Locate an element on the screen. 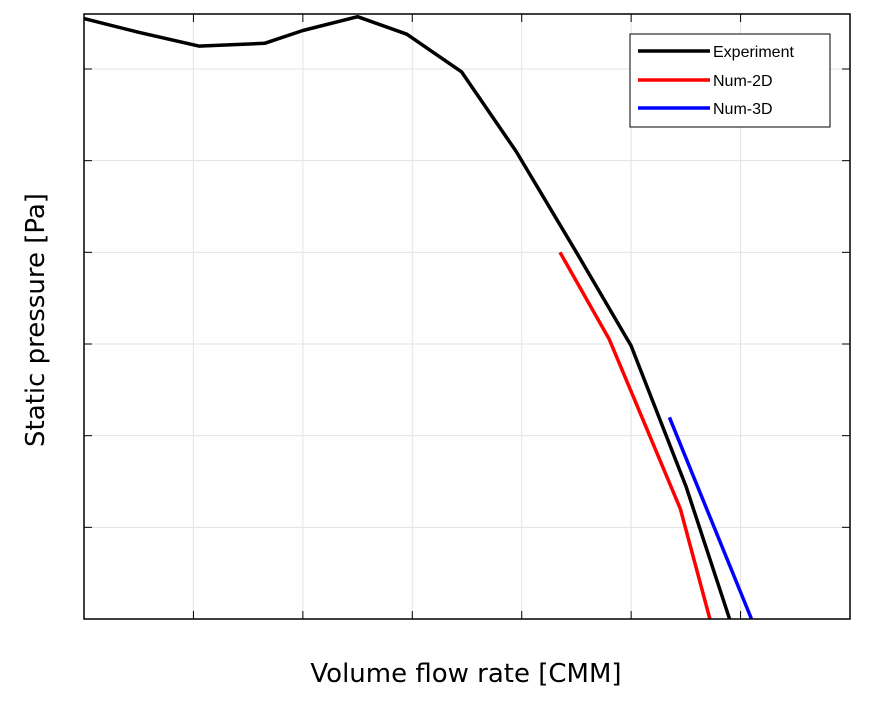  legend: Experiment Num-2D Num-3D is located at coordinates (730, 80).